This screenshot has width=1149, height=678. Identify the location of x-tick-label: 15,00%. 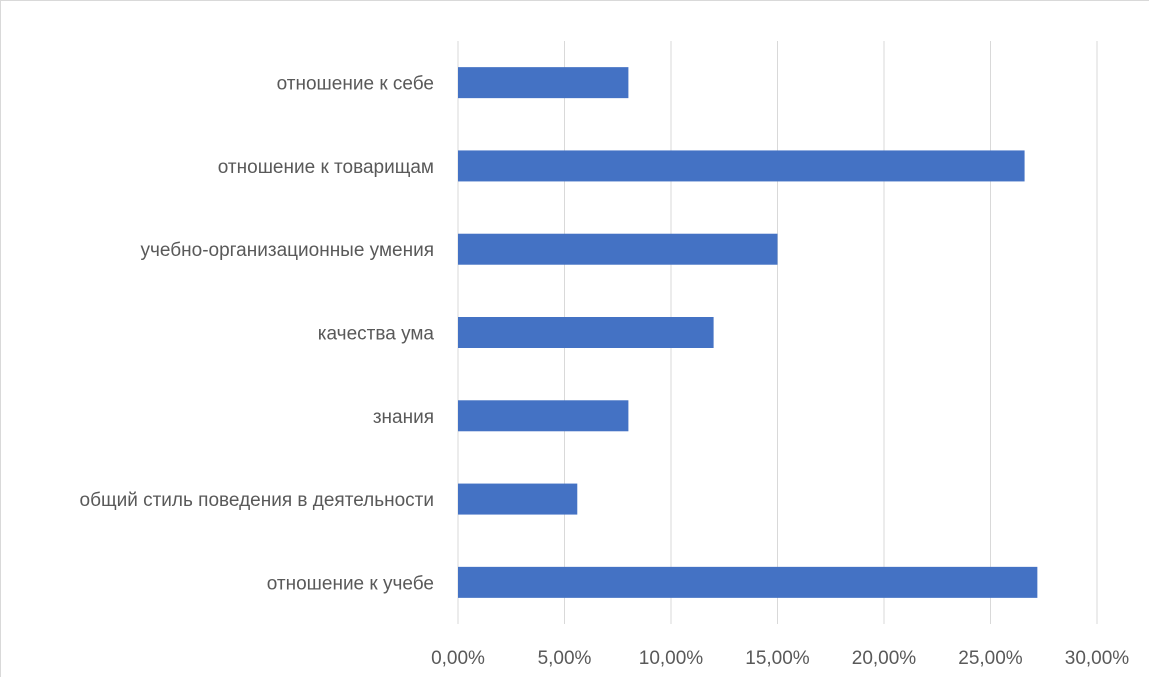
(777, 658).